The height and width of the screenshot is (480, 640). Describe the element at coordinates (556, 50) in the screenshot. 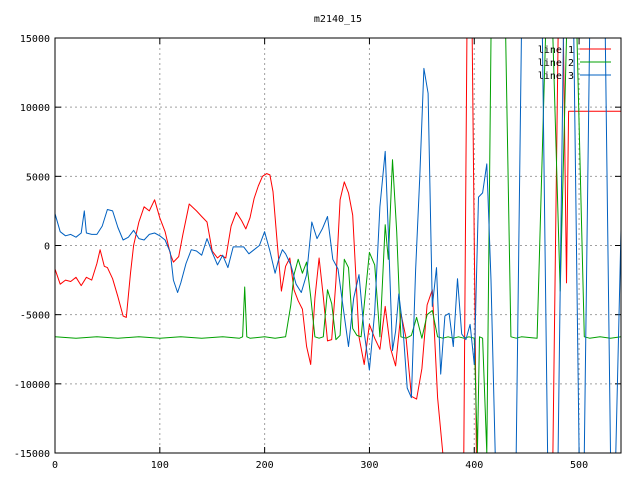

I see `legend-label-1: line 1` at that location.